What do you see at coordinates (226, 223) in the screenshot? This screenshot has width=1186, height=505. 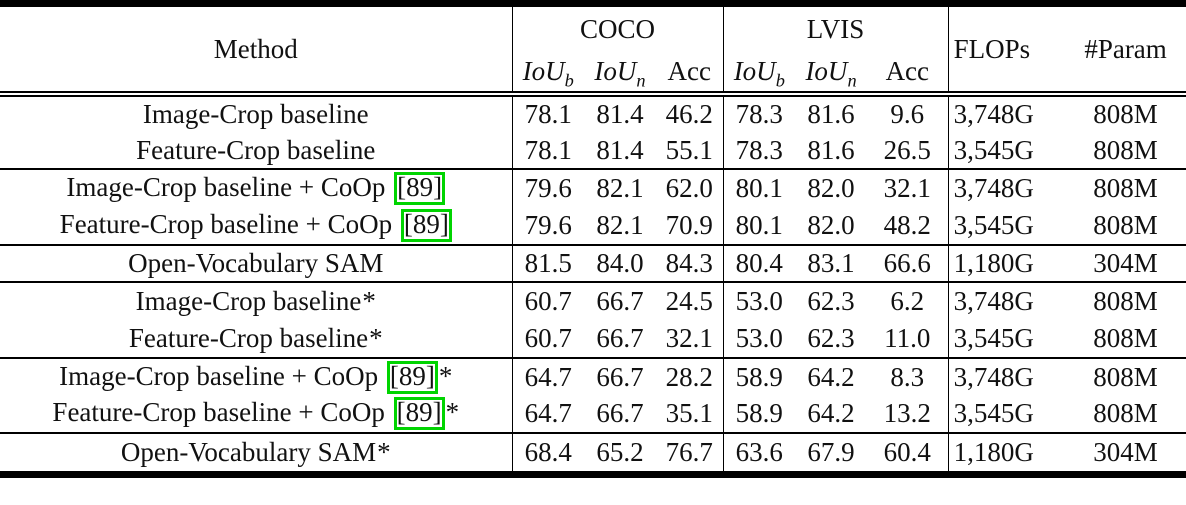 I see `method-label: Feature-Crop baseline + CoOp` at bounding box center [226, 223].